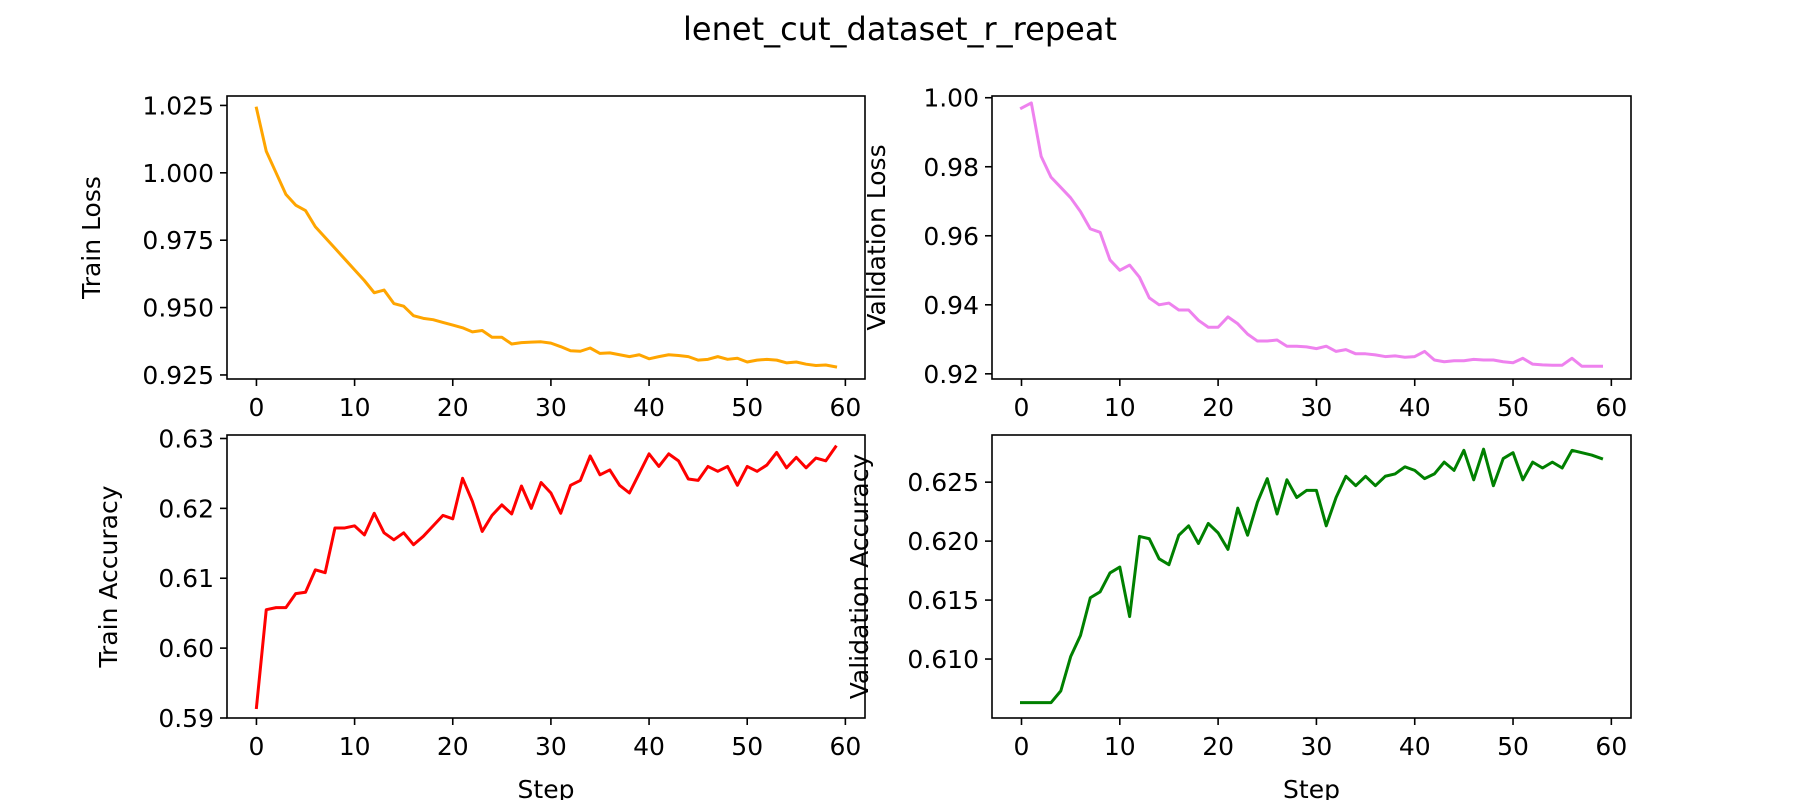  Describe the element at coordinates (1611, 407) in the screenshot. I see `validation-loss-xtick-label: 60` at that location.